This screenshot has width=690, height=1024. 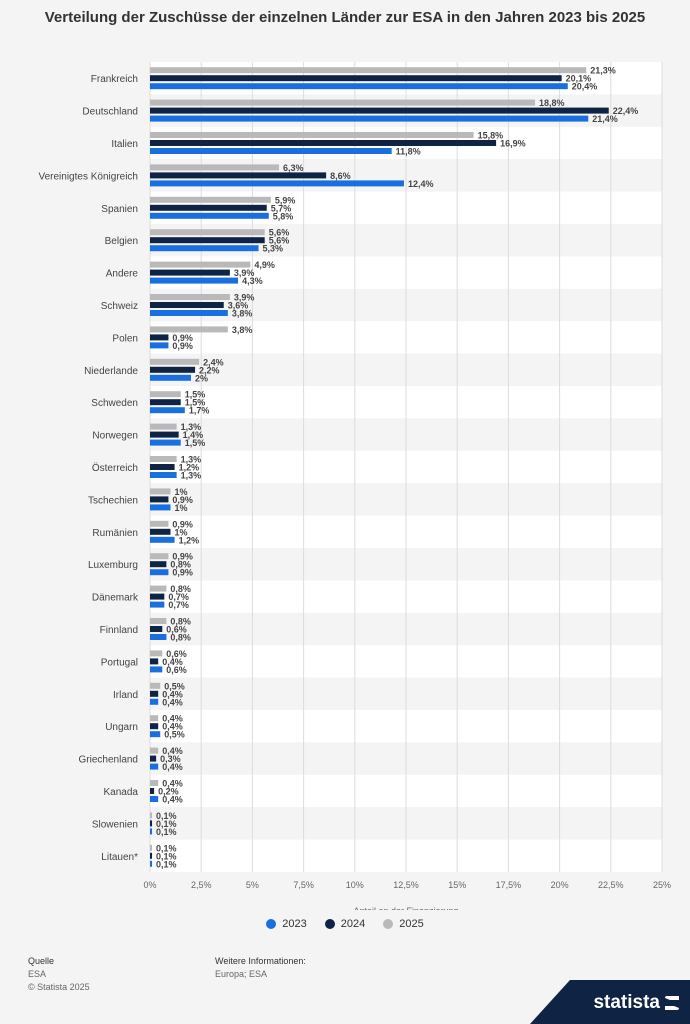 I want to click on data-label-2025: 21,3%, so click(x=603, y=71).